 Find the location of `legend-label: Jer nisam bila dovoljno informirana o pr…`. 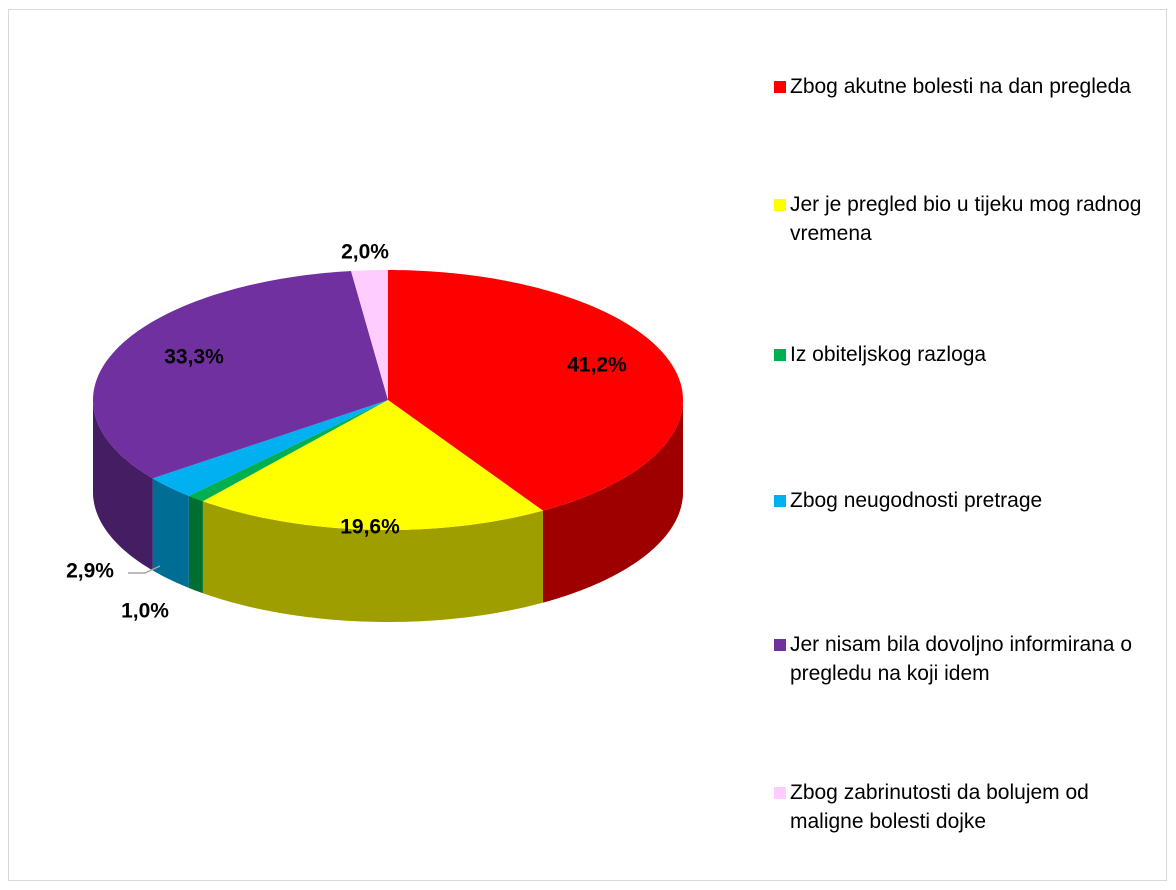

legend-label: Jer nisam bila dovoljno informirana o pr… is located at coordinates (961, 659).